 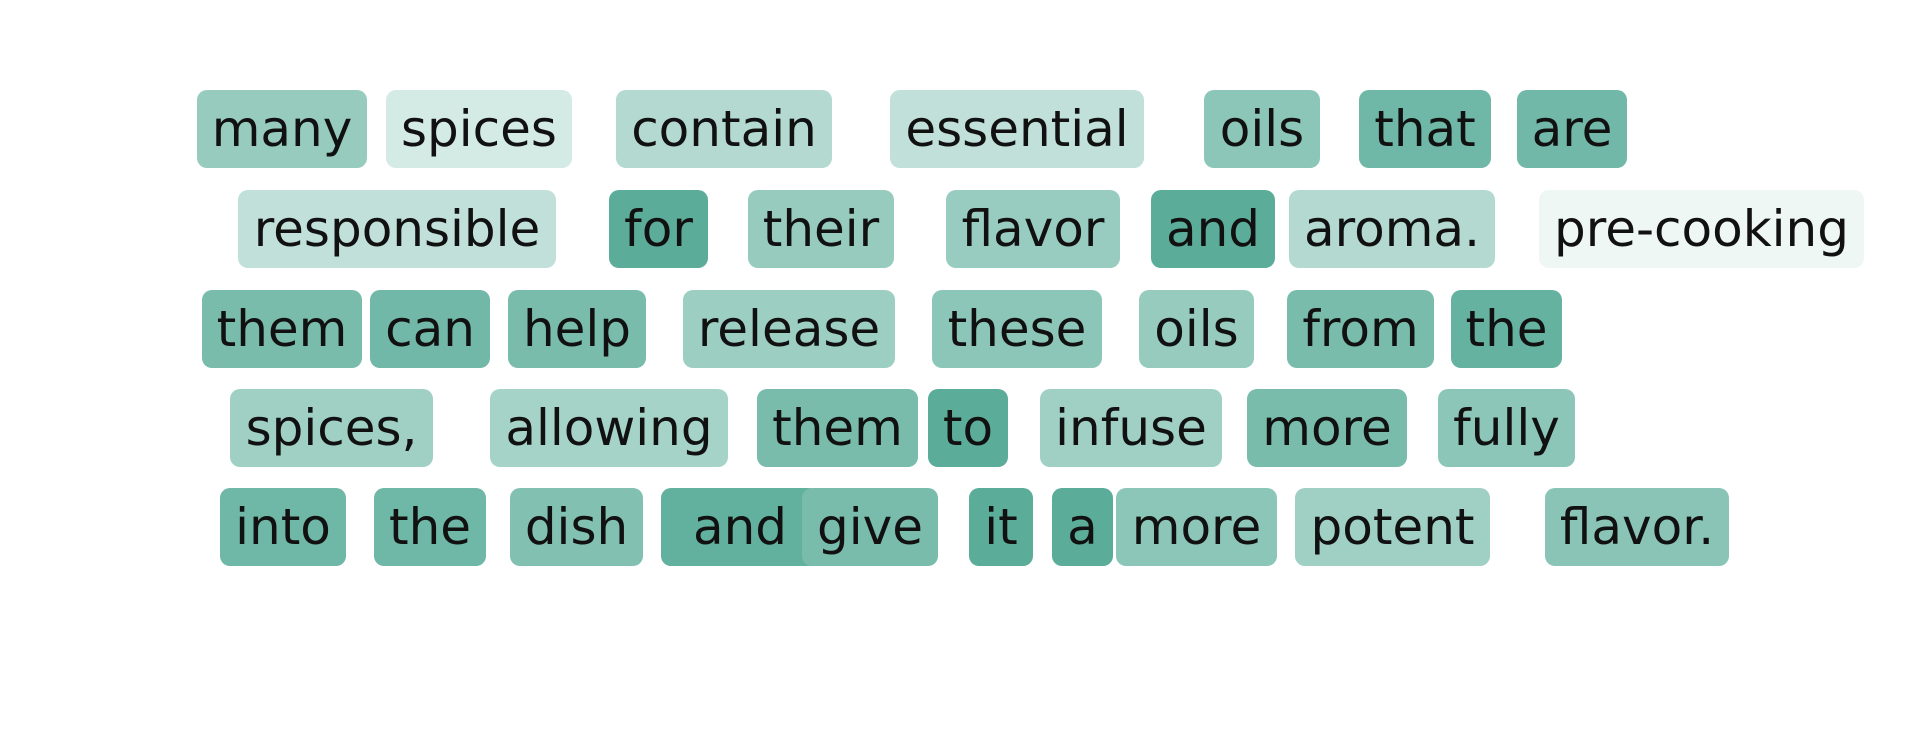 I want to click on token-chip: aroma., so click(x=1392, y=229).